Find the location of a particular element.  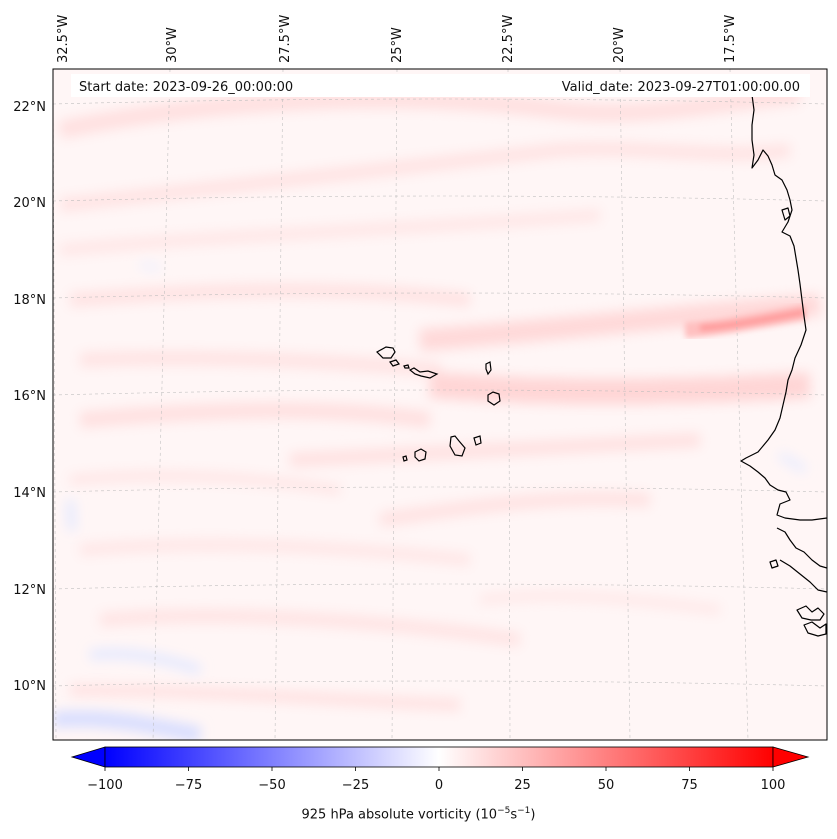

lat-label: 22°N is located at coordinates (29, 107).